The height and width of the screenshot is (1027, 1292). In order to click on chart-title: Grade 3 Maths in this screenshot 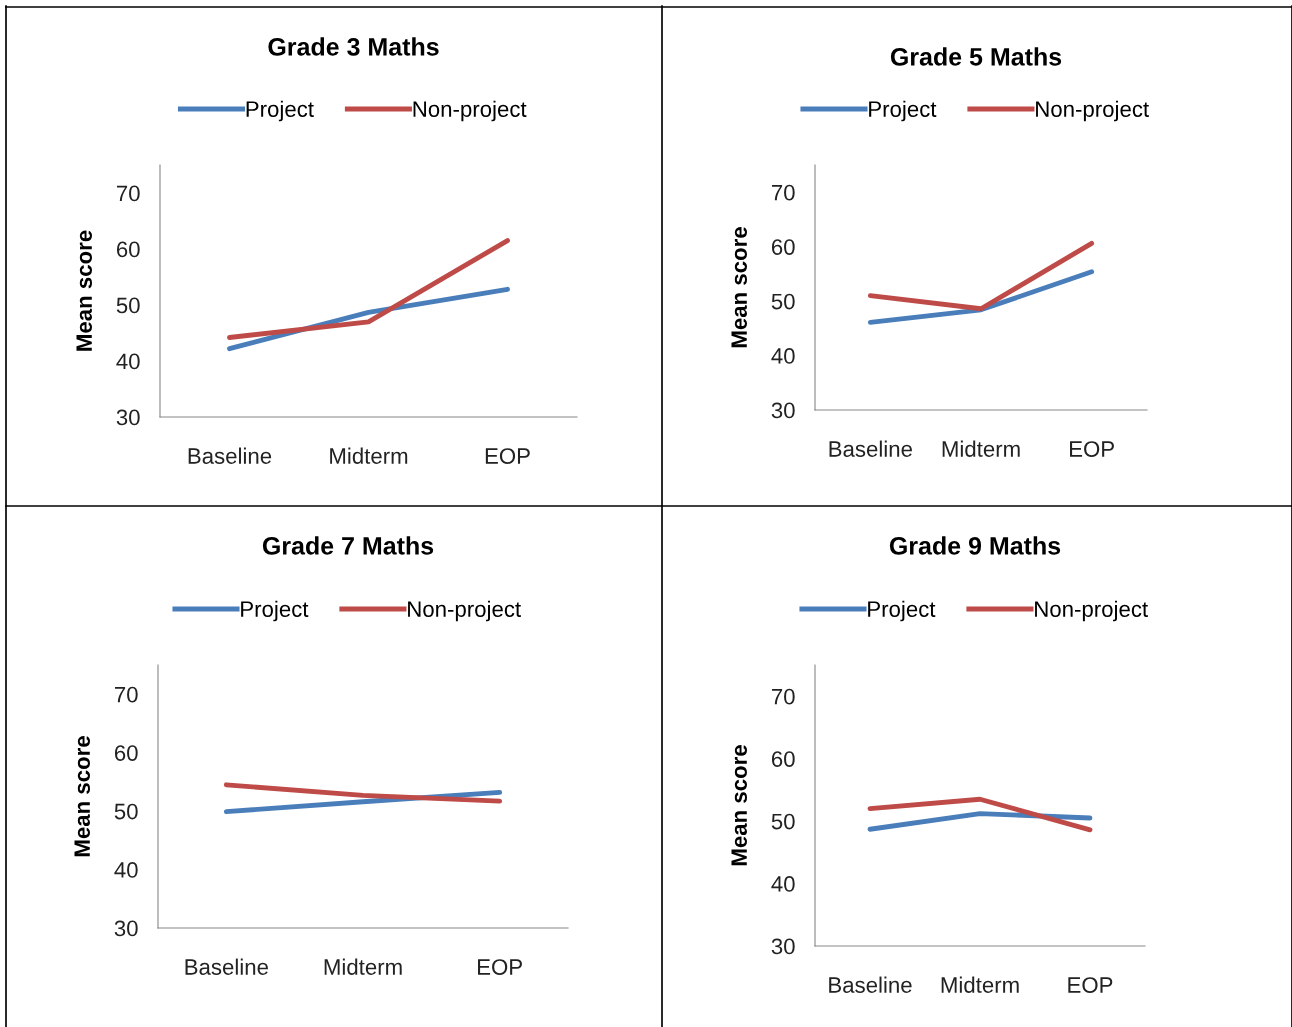, I will do `click(353, 46)`.